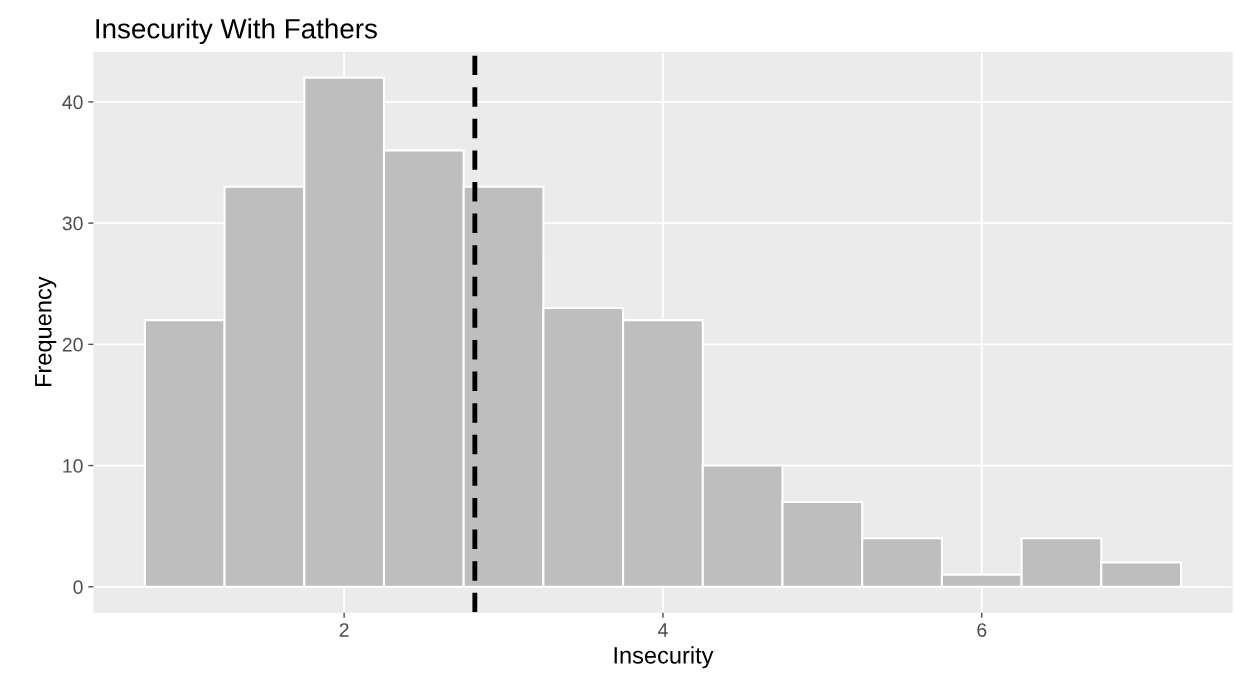 The height and width of the screenshot is (678, 1235). I want to click on x-tick-label: 6, so click(982, 630).